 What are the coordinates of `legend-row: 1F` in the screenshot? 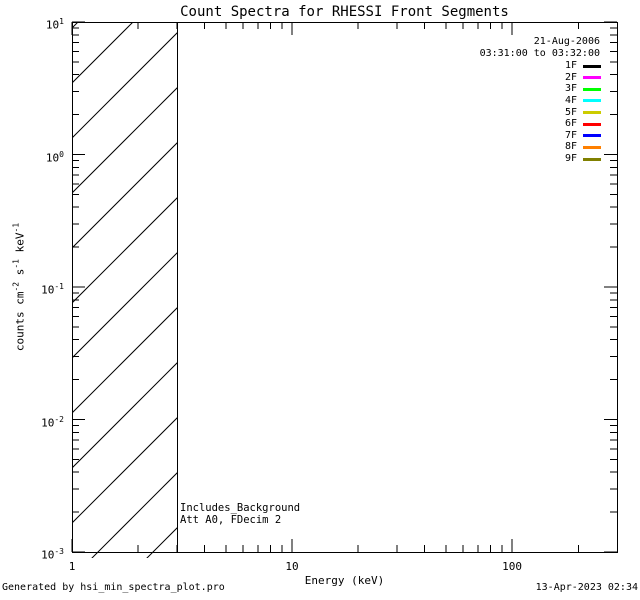 It's located at (583, 66).